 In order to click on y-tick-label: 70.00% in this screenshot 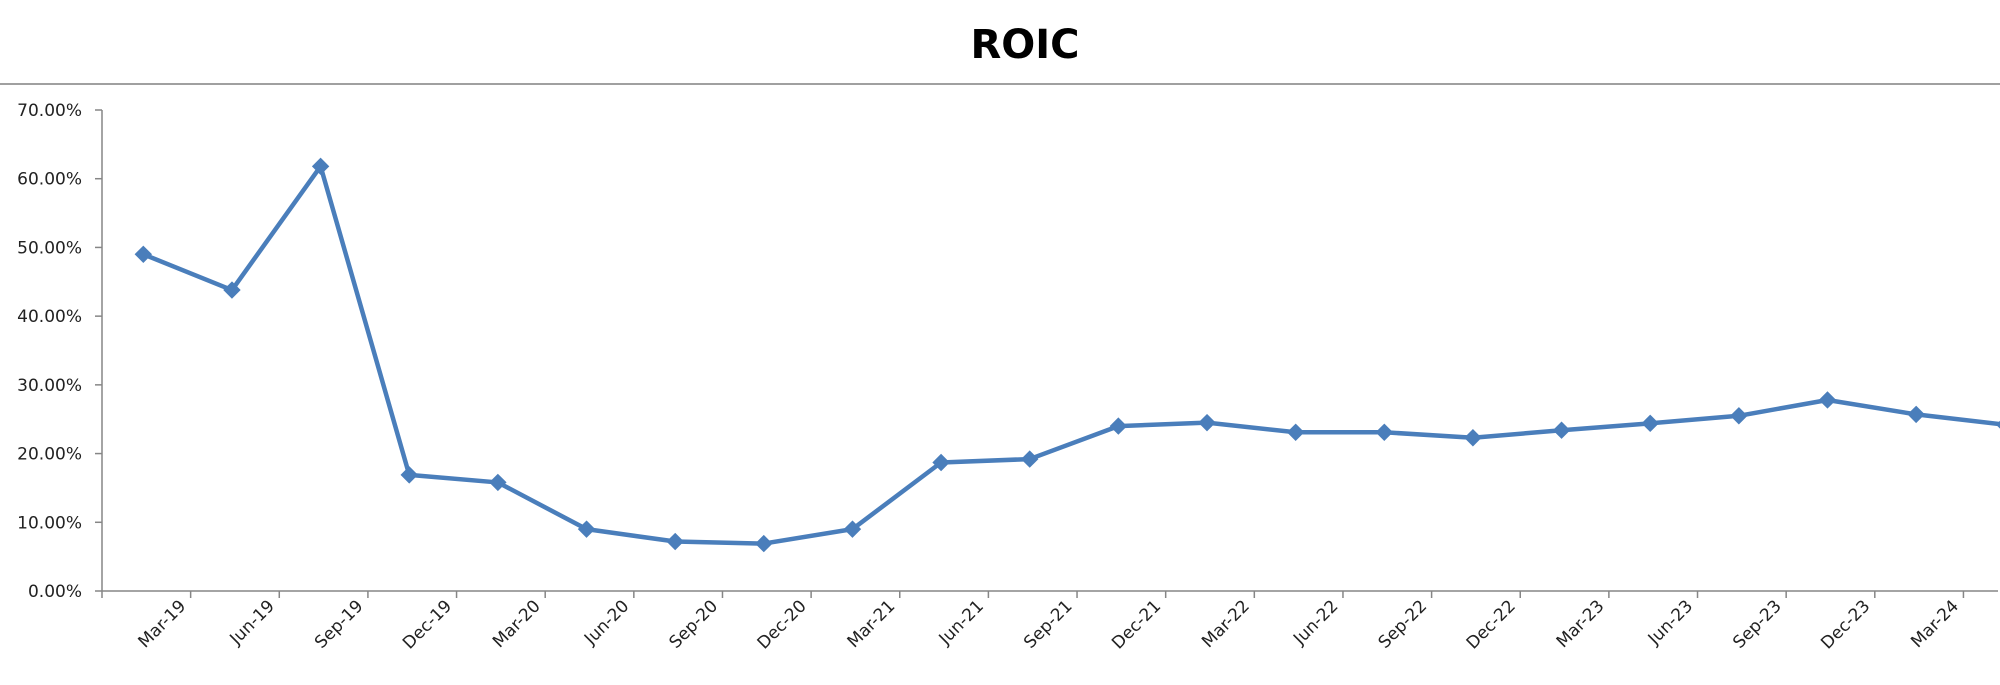, I will do `click(49, 111)`.